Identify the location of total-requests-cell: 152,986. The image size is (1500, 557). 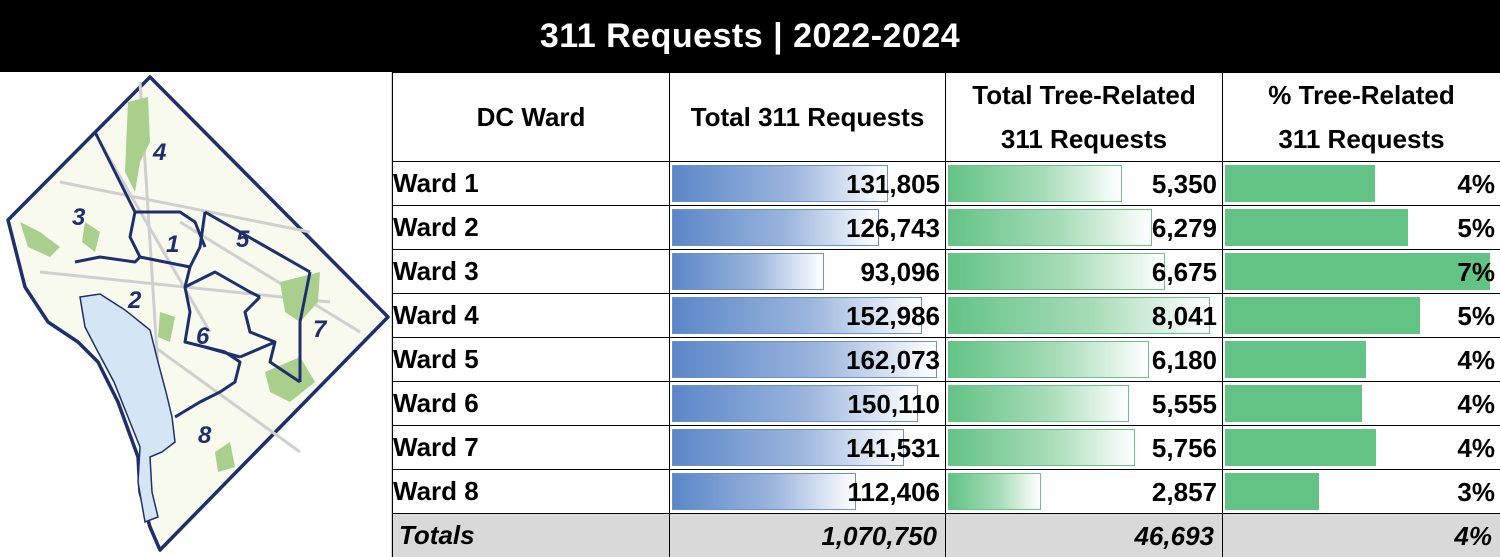
(807, 315).